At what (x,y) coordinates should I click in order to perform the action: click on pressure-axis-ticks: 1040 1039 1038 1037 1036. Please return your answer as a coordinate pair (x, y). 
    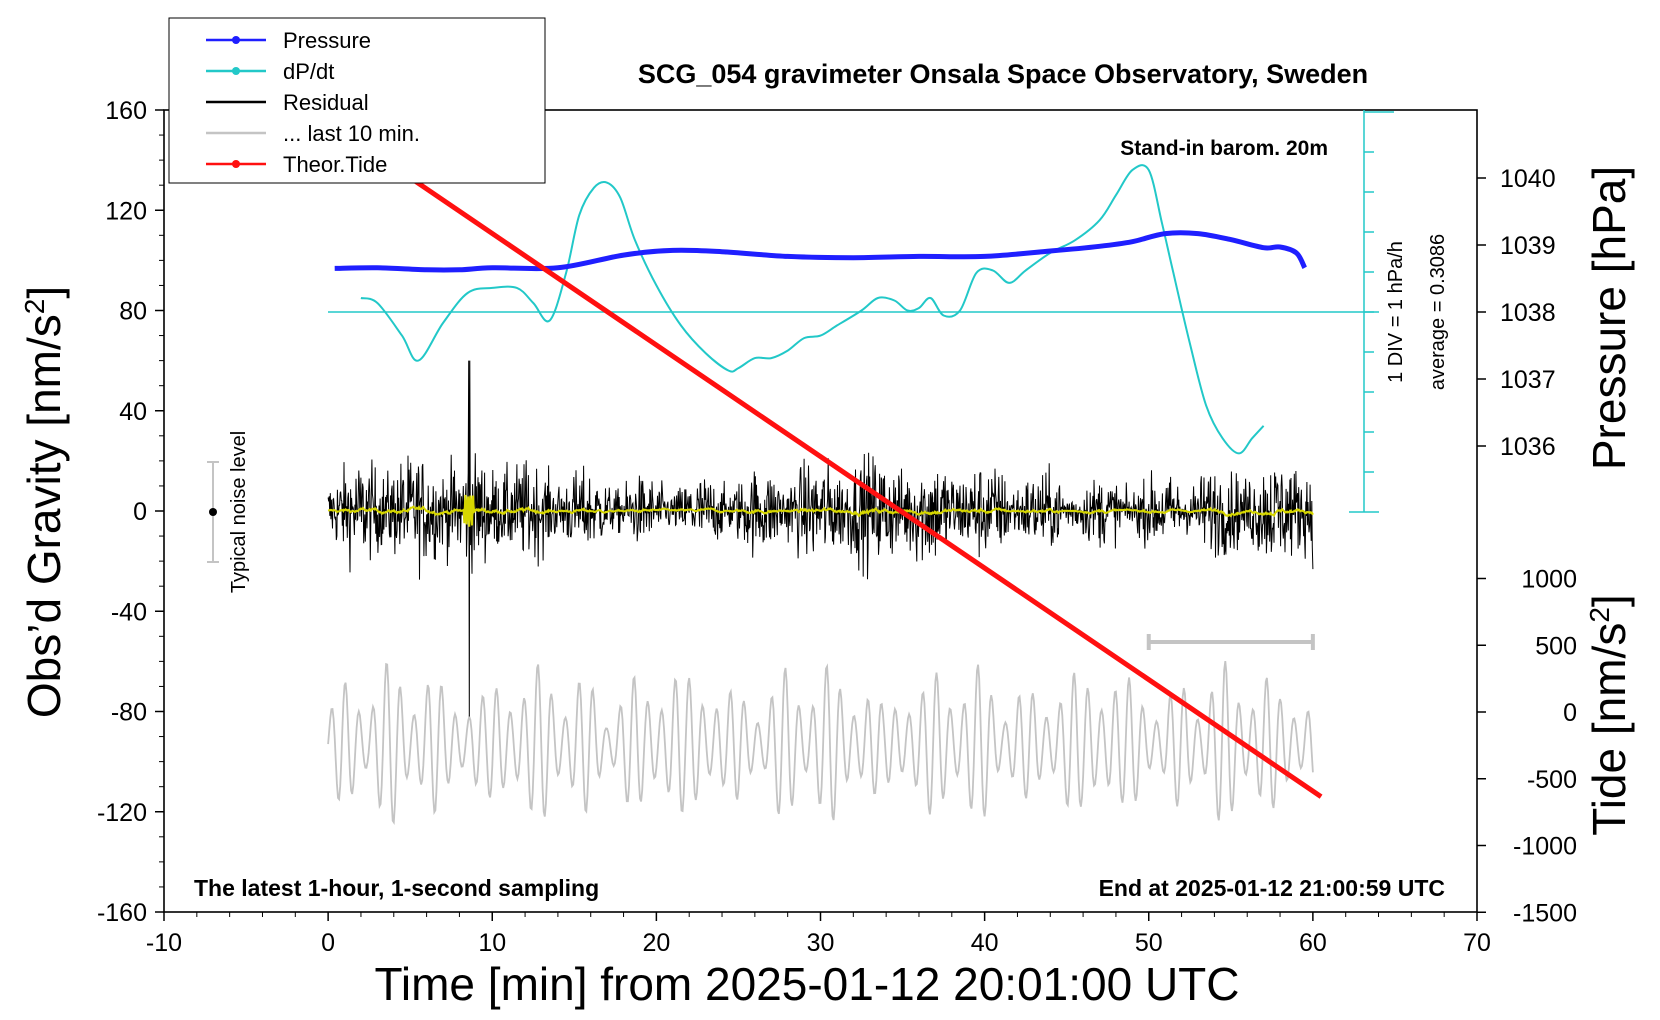
    Looking at the image, I should click on (1516, 313).